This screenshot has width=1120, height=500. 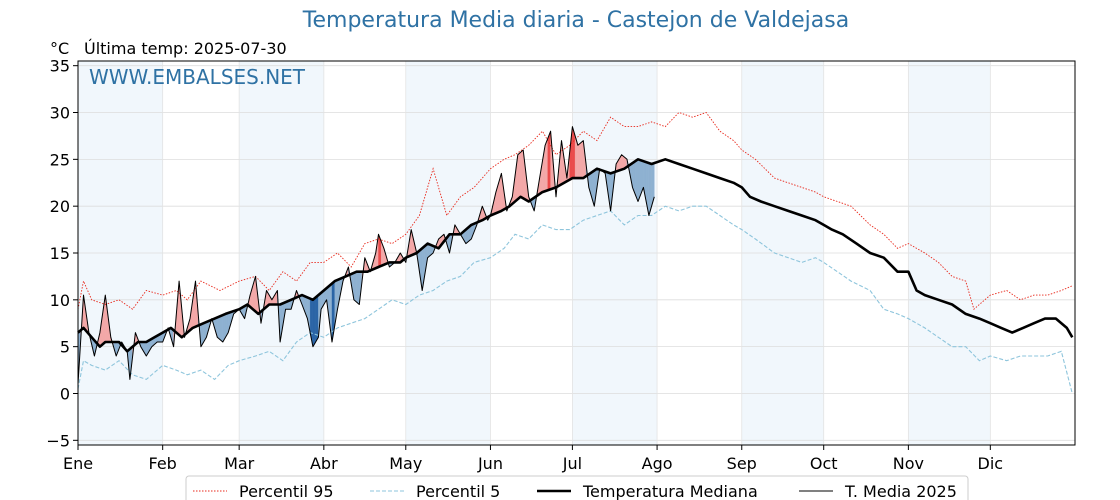 What do you see at coordinates (908, 463) in the screenshot?
I see `x-tick-label: Nov` at bounding box center [908, 463].